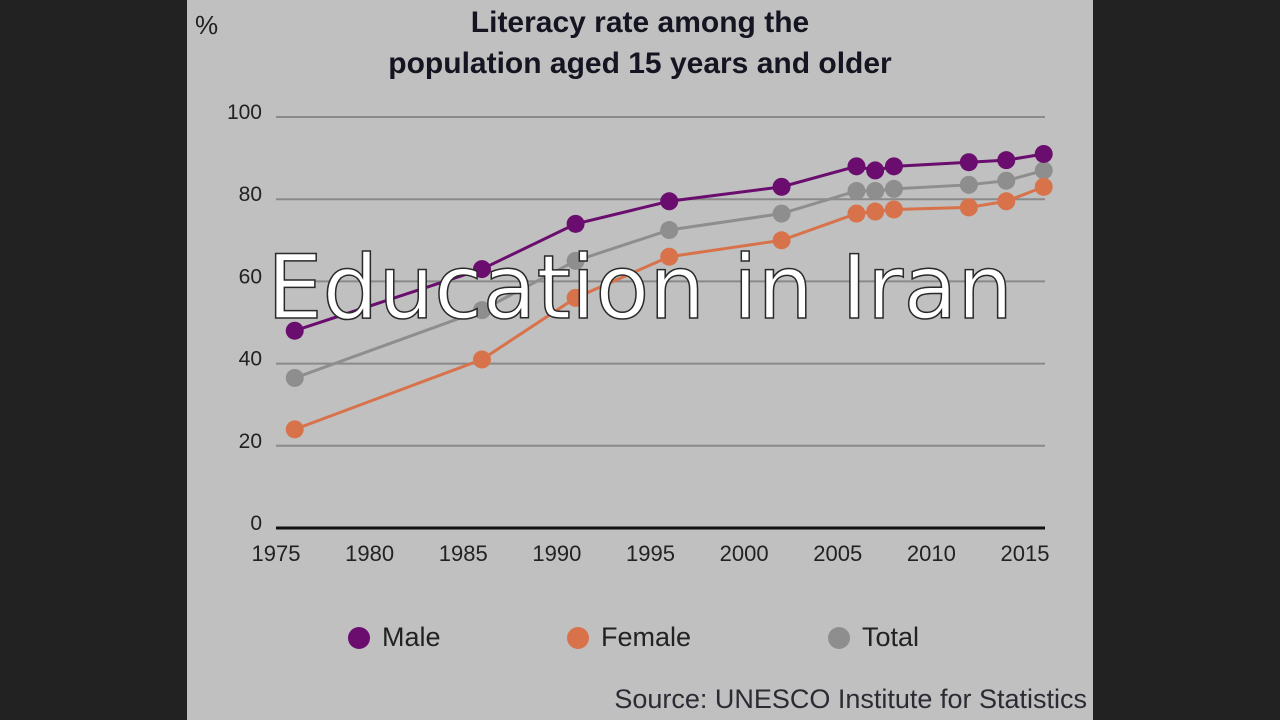 The height and width of the screenshot is (720, 1280). I want to click on y-unit-label: %, so click(207, 25).